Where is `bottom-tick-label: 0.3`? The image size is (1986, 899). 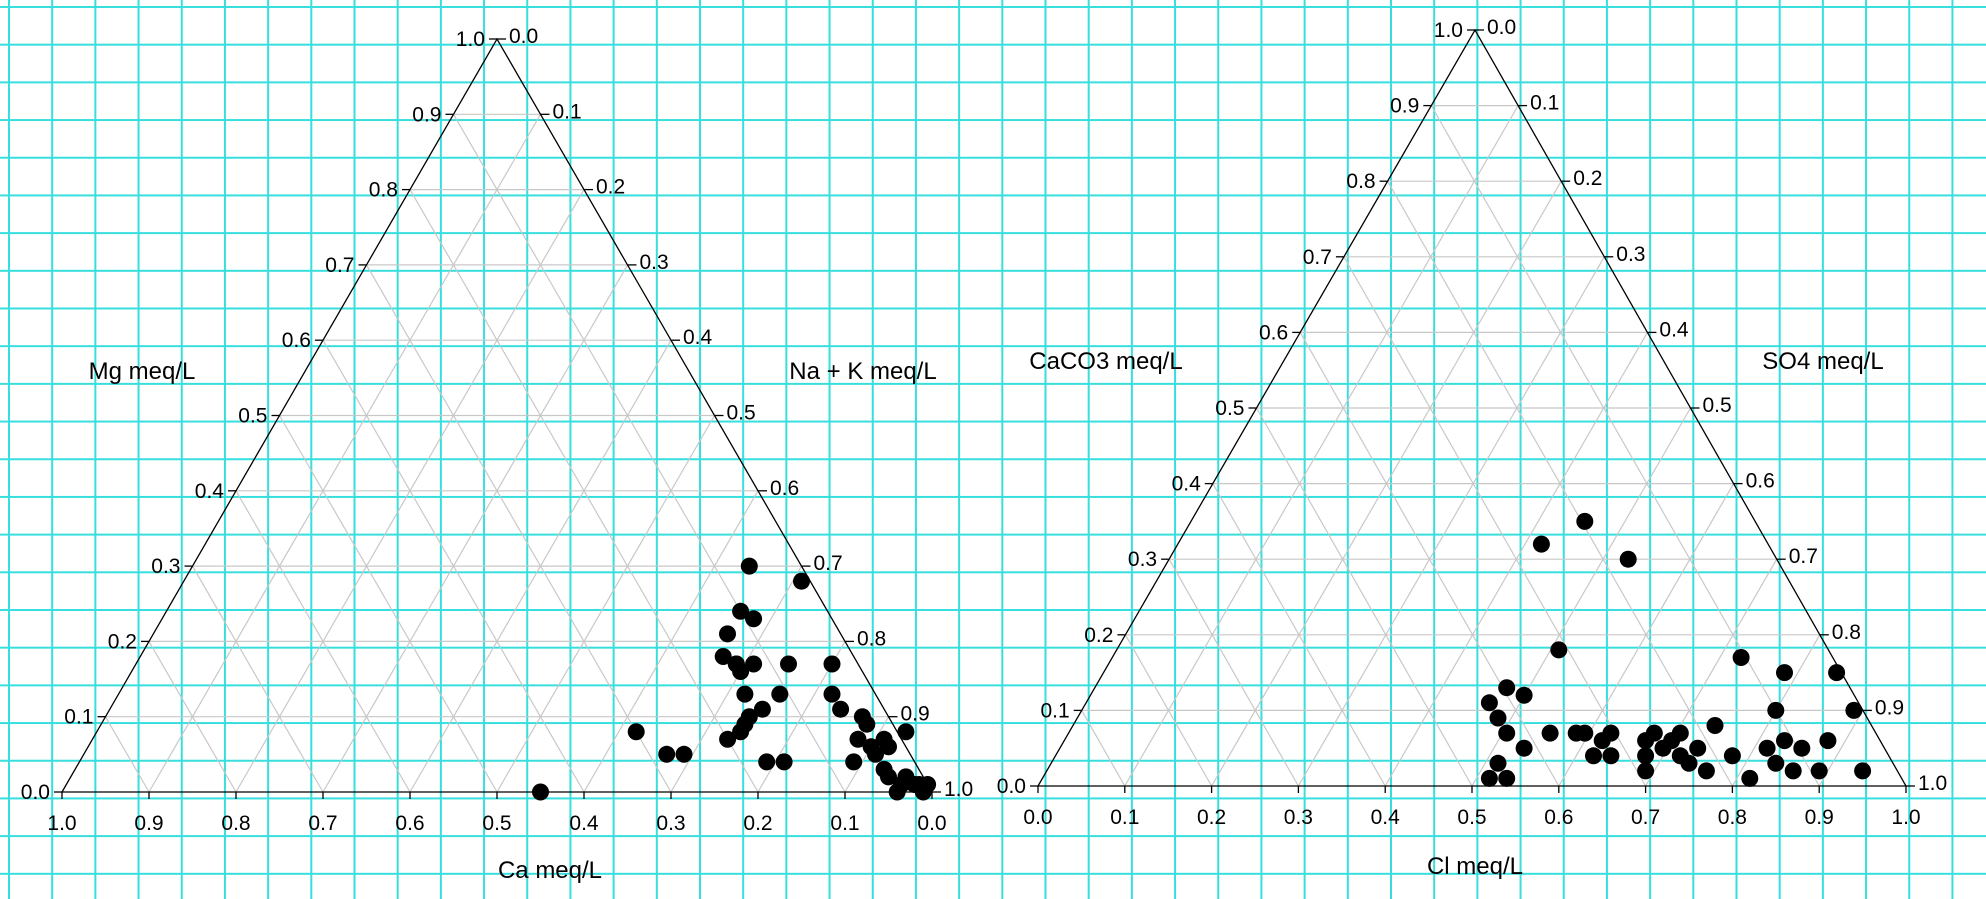
bottom-tick-label: 0.3 is located at coordinates (670, 823).